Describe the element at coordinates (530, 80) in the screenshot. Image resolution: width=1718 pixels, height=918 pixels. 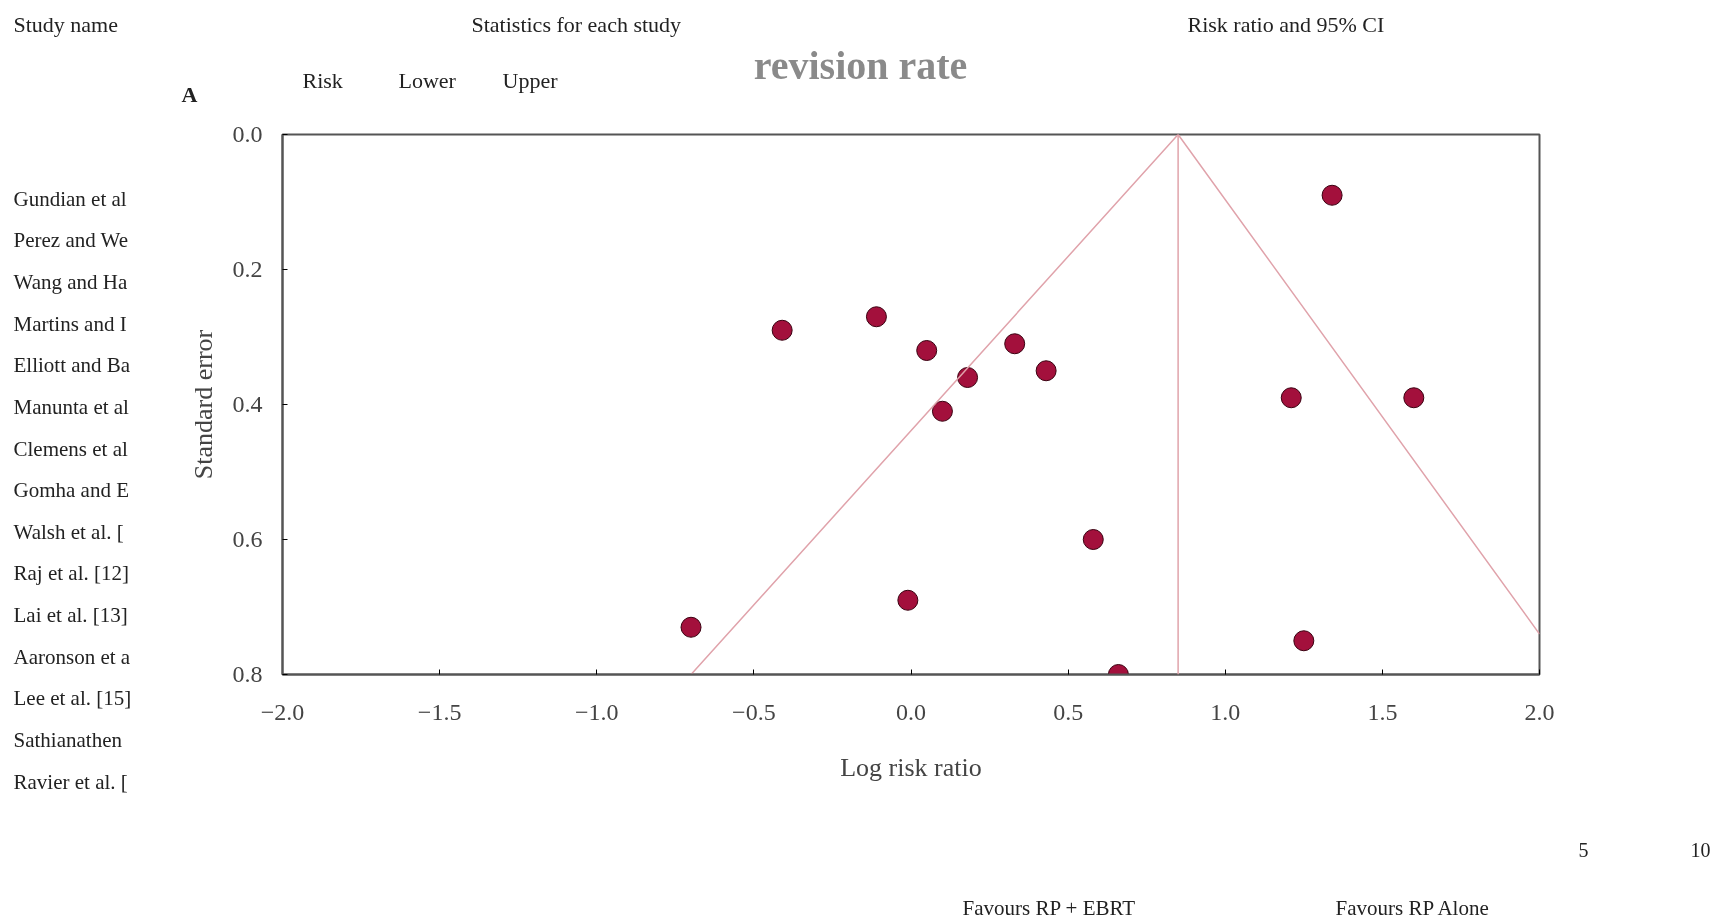
I see `text: Upper` at that location.